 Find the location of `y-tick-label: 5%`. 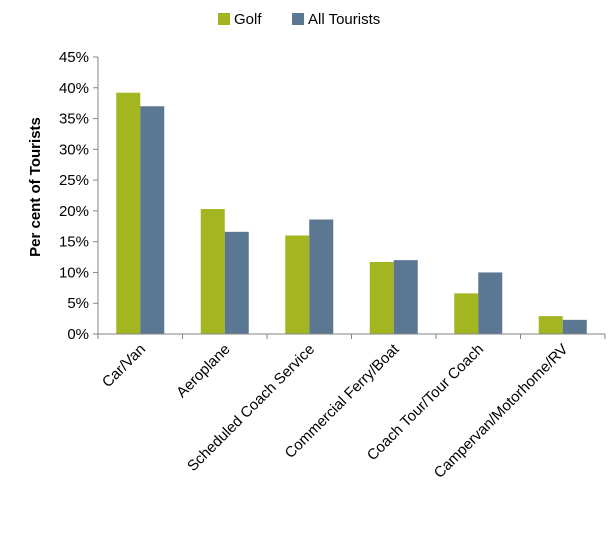

y-tick-label: 5% is located at coordinates (78, 303).